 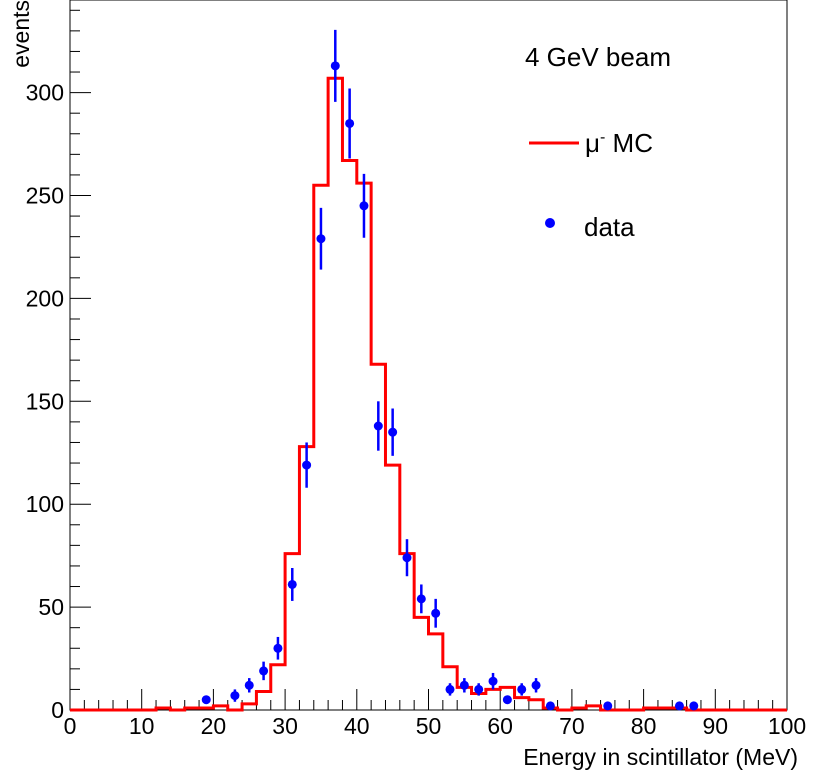 I want to click on x-tick-label: 0, so click(x=70, y=726).